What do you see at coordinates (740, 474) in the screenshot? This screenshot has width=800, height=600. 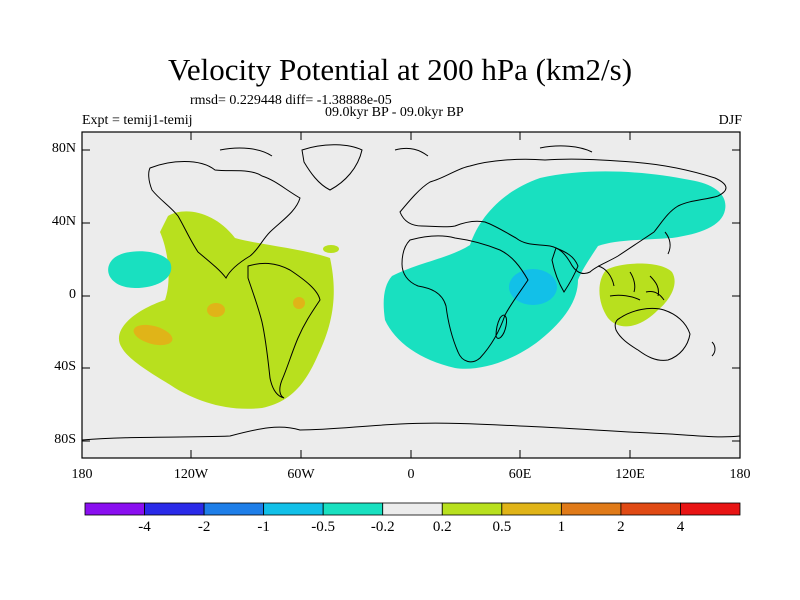 I see `lon-label-180e: 180` at bounding box center [740, 474].